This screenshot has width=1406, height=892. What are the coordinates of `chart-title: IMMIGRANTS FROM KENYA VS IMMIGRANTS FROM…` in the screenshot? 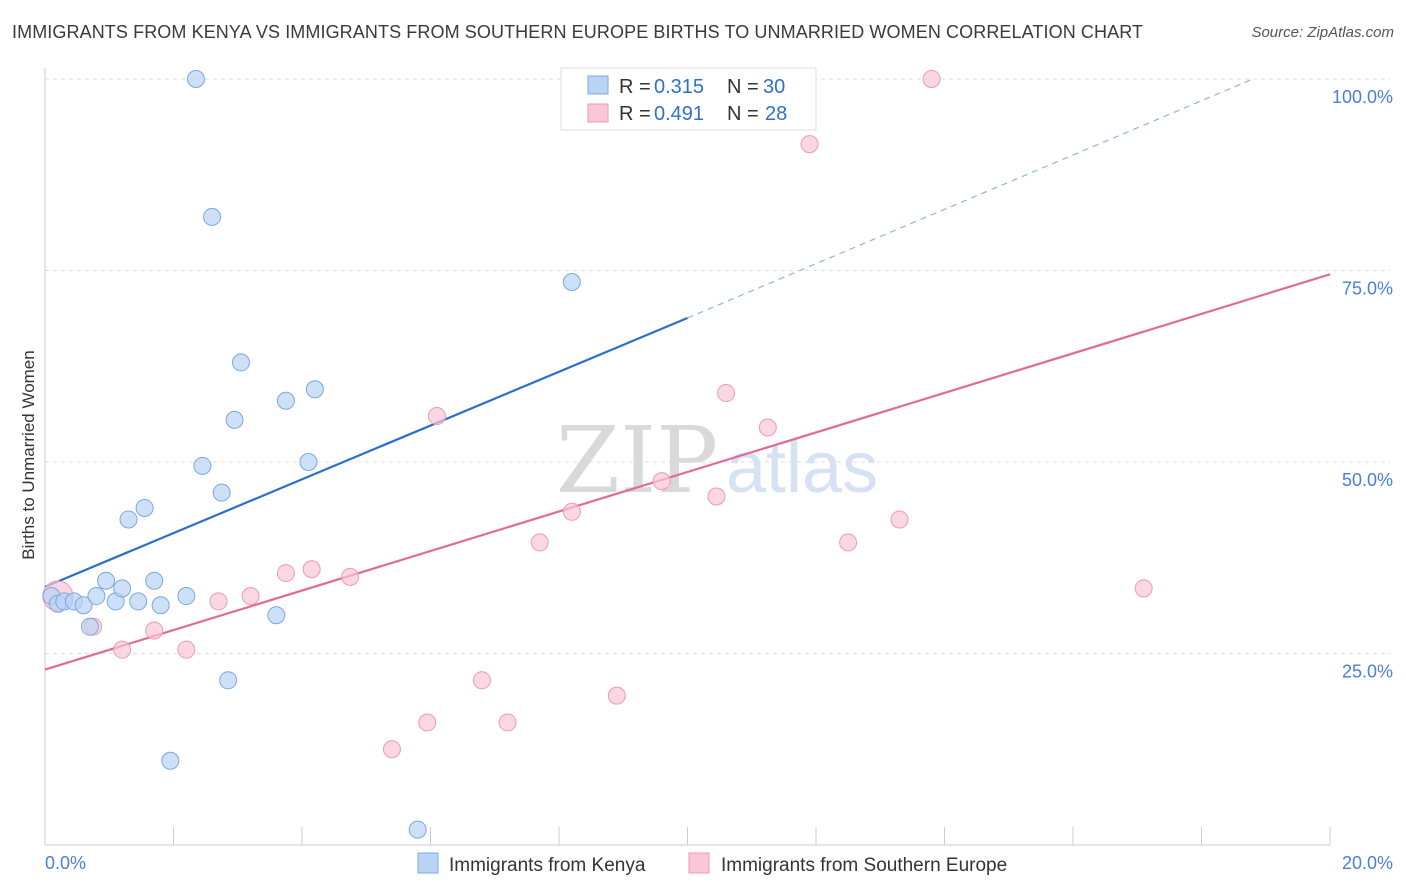 It's located at (578, 32).